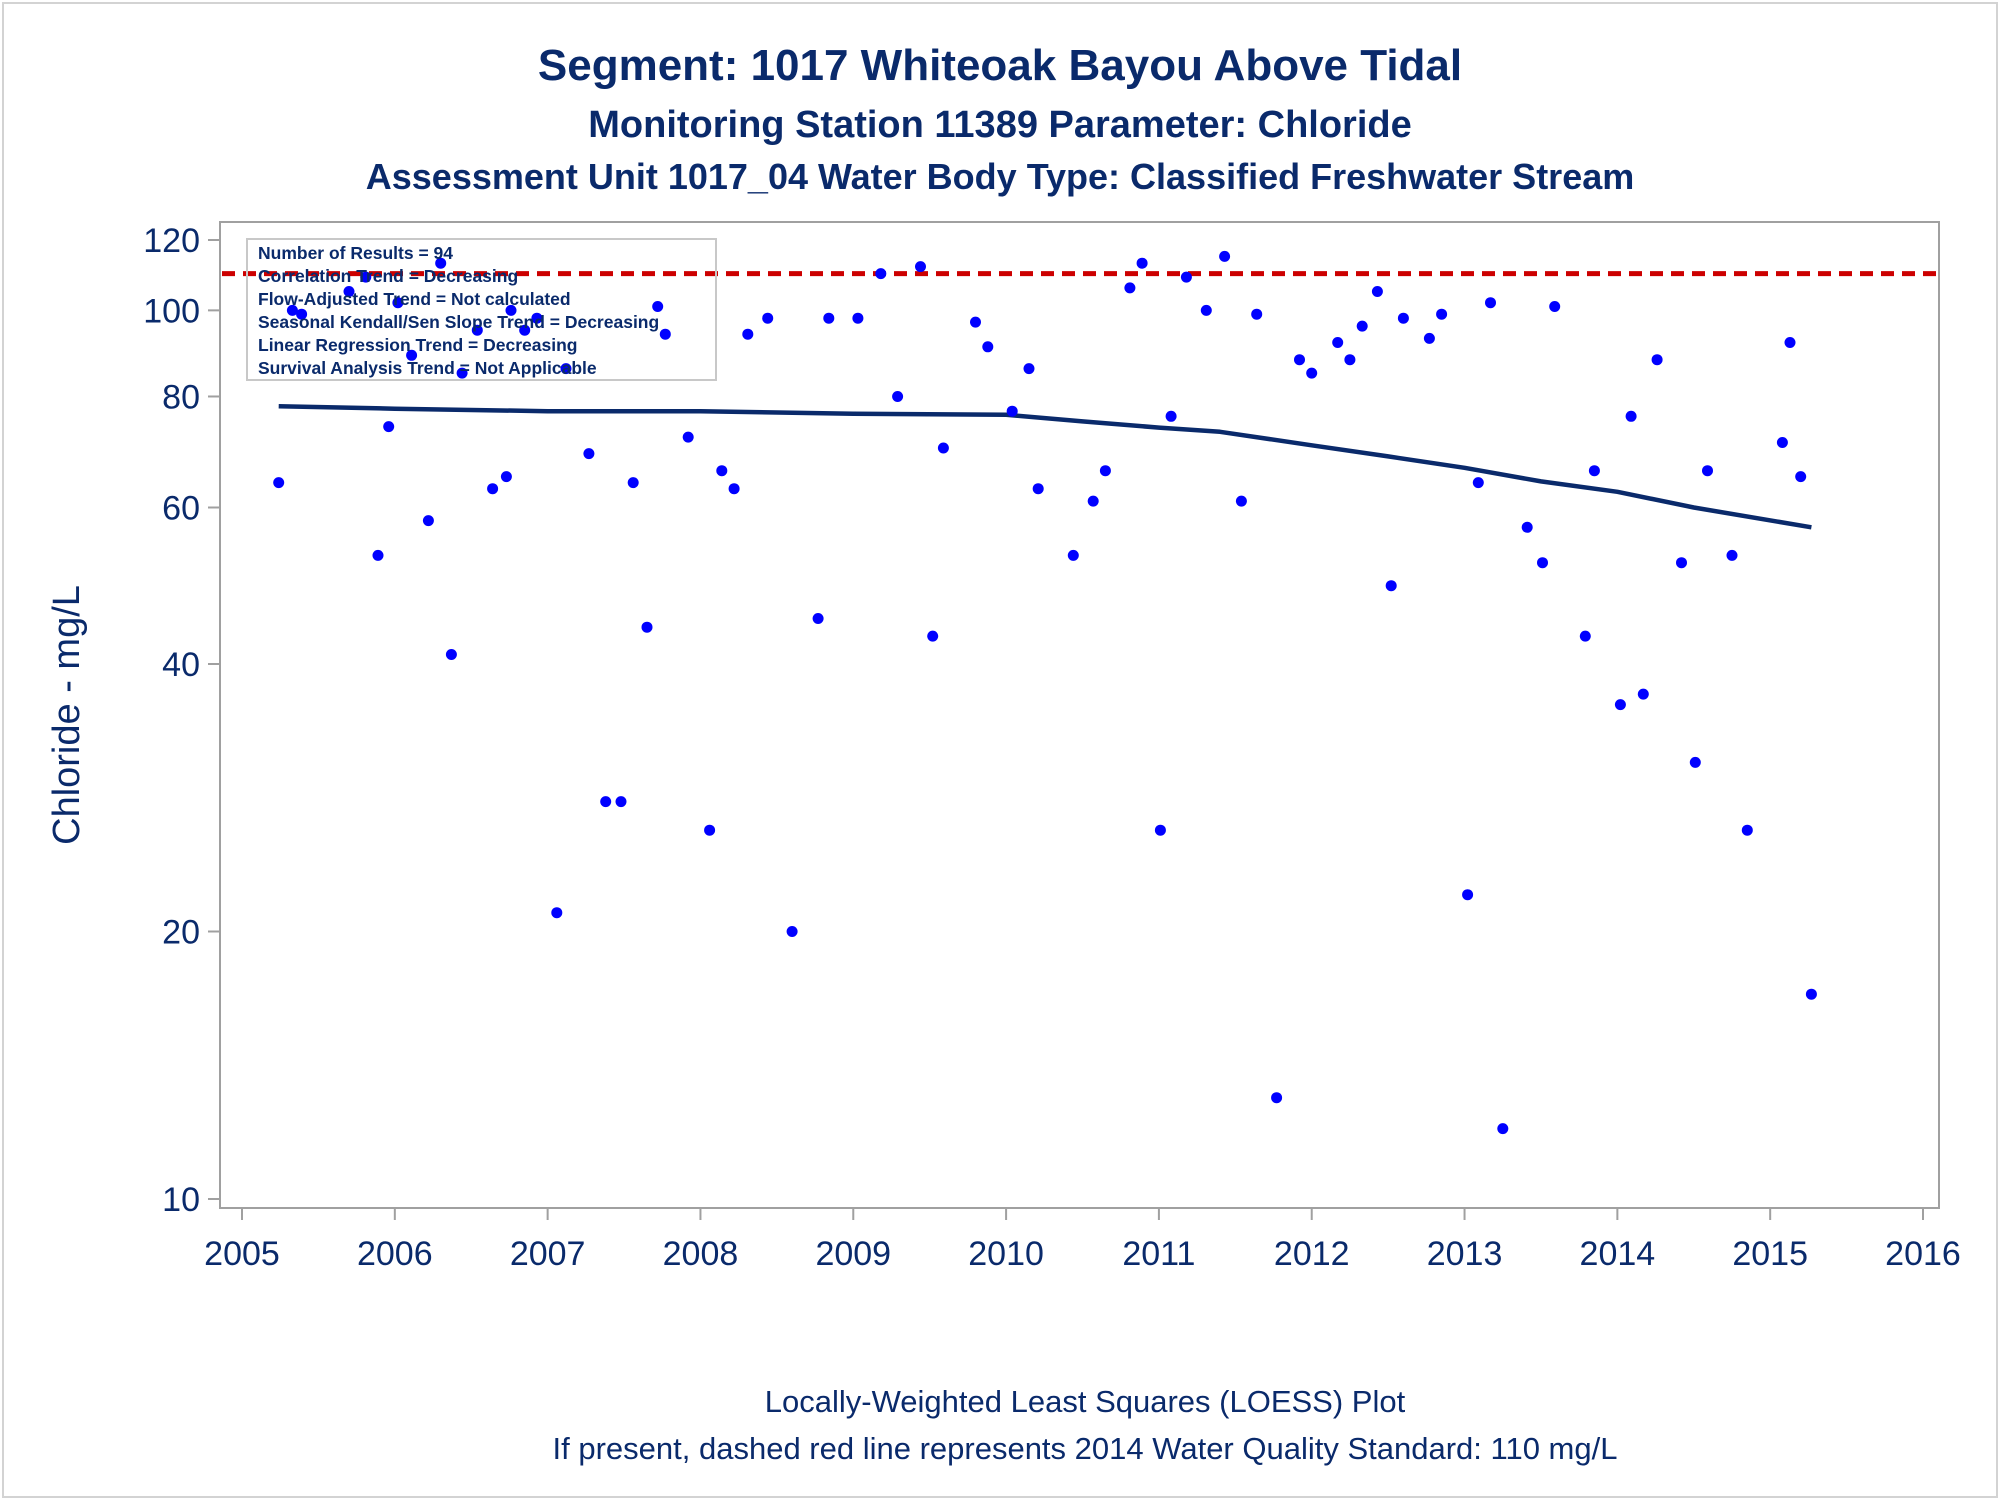 Image resolution: width=2000 pixels, height=1500 pixels. Describe the element at coordinates (1465, 1254) in the screenshot. I see `x-tick-label-2013: 2013` at that location.